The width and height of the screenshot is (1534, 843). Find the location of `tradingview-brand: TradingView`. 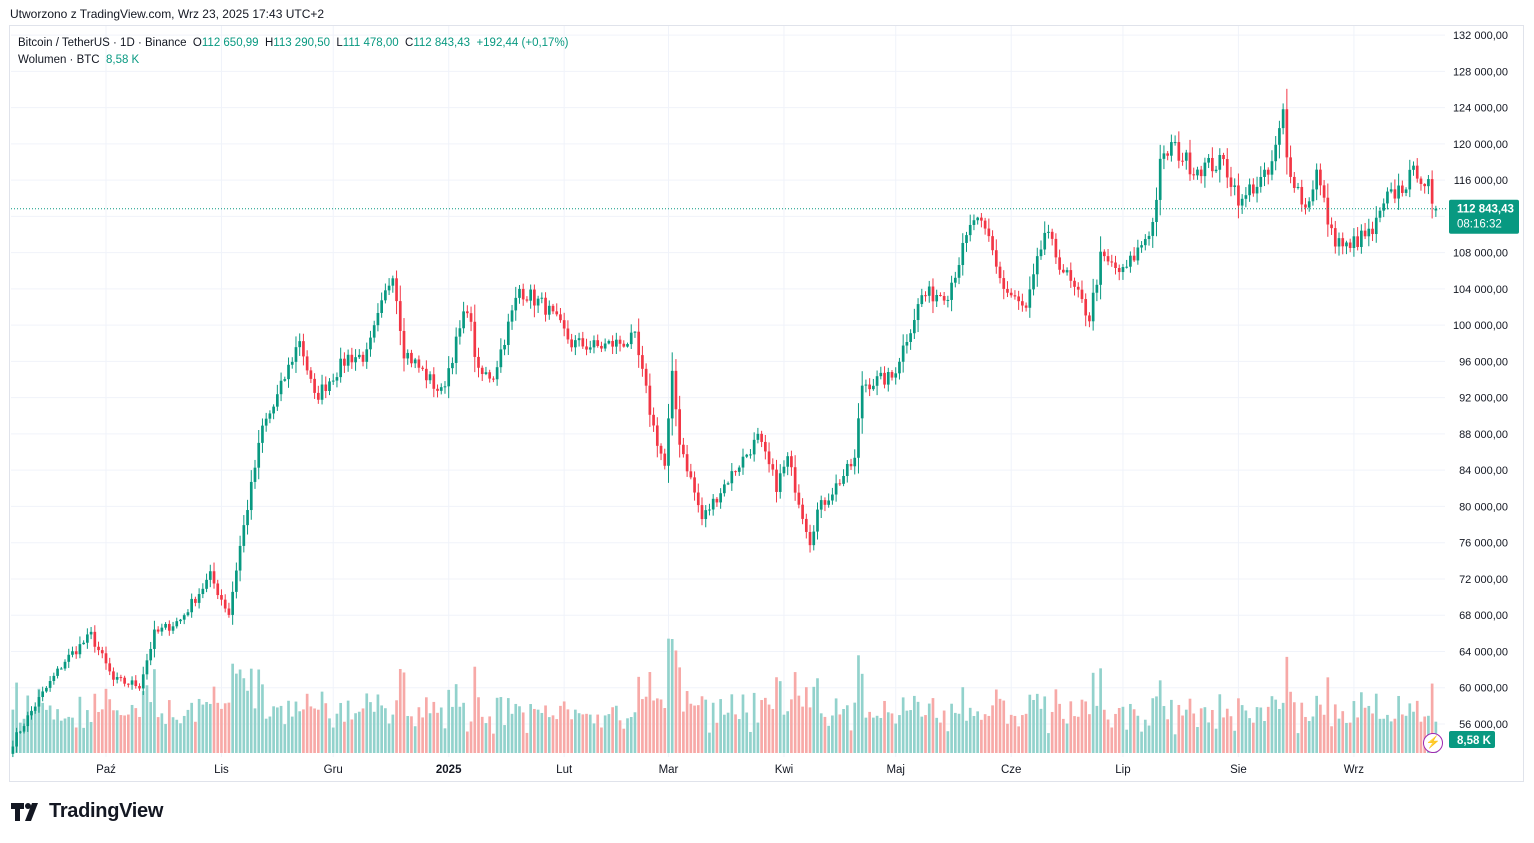

tradingview-brand: TradingView is located at coordinates (87, 811).